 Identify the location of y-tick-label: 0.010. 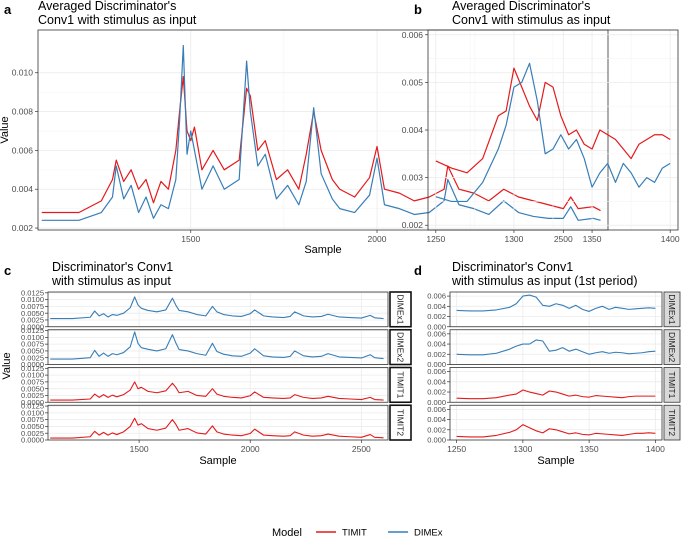
(23, 73).